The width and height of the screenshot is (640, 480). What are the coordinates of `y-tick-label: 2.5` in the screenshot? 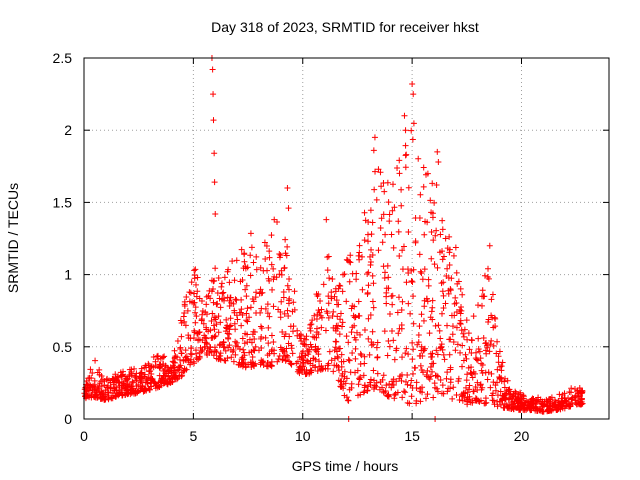 It's located at (63, 58).